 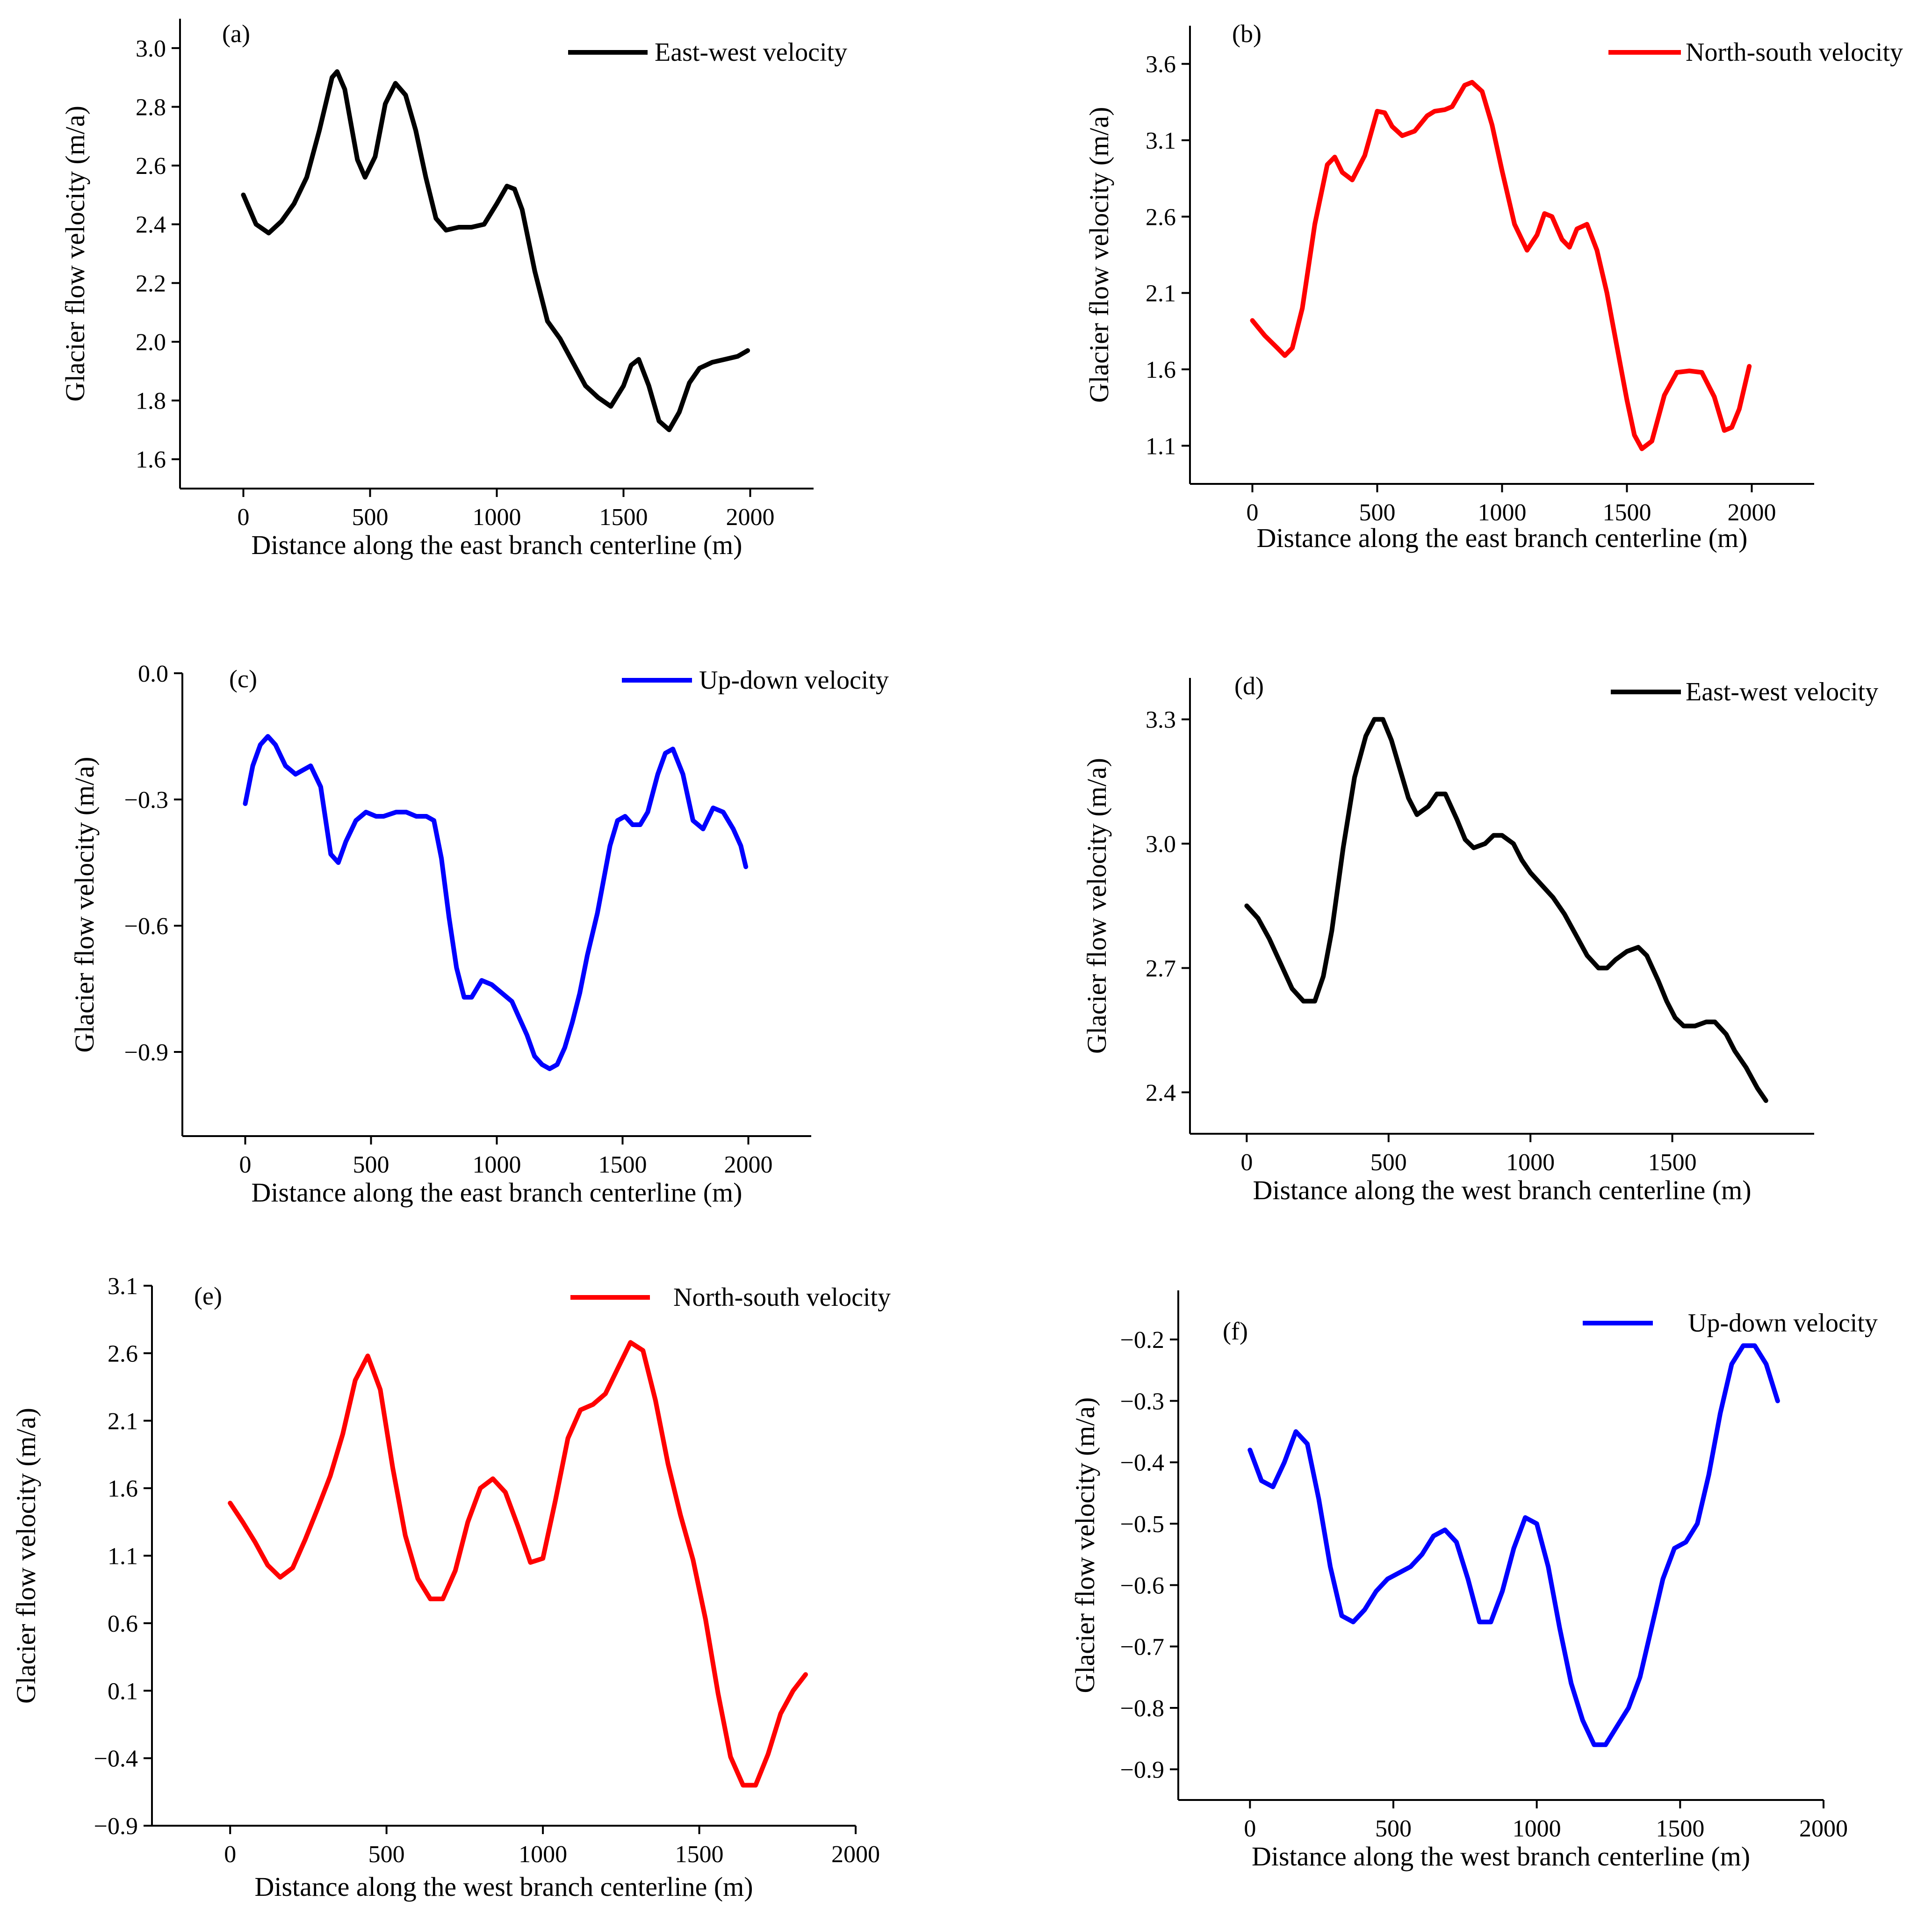 I want to click on y-tick-label: −0.2, so click(x=1142, y=1340).